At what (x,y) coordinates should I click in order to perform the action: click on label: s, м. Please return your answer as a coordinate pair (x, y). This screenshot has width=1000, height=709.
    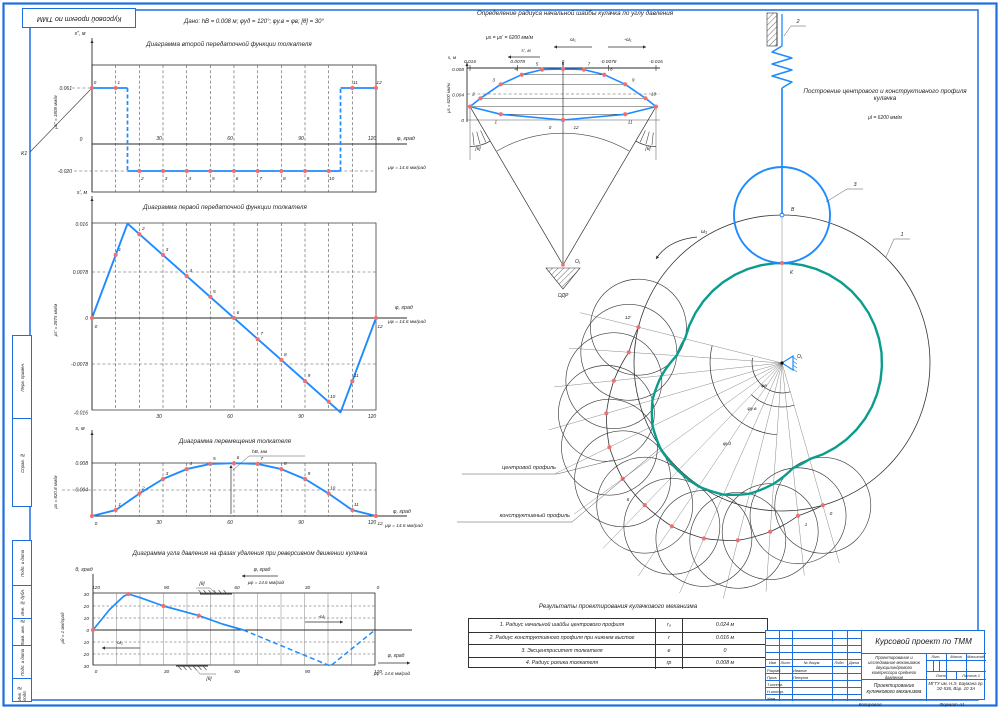
    Looking at the image, I should click on (452, 58).